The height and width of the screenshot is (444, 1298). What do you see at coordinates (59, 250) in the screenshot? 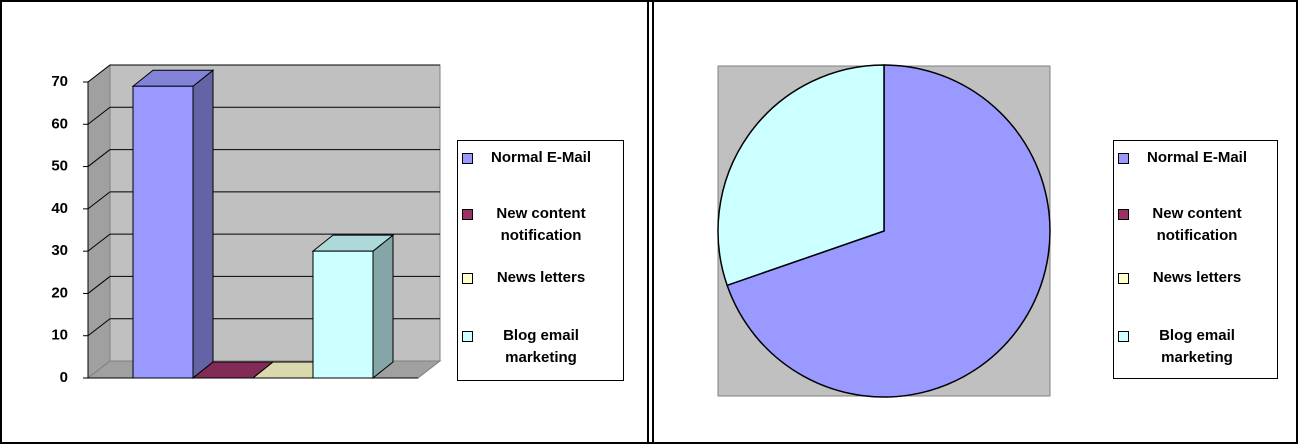
I see `y-tick-label: 30` at bounding box center [59, 250].